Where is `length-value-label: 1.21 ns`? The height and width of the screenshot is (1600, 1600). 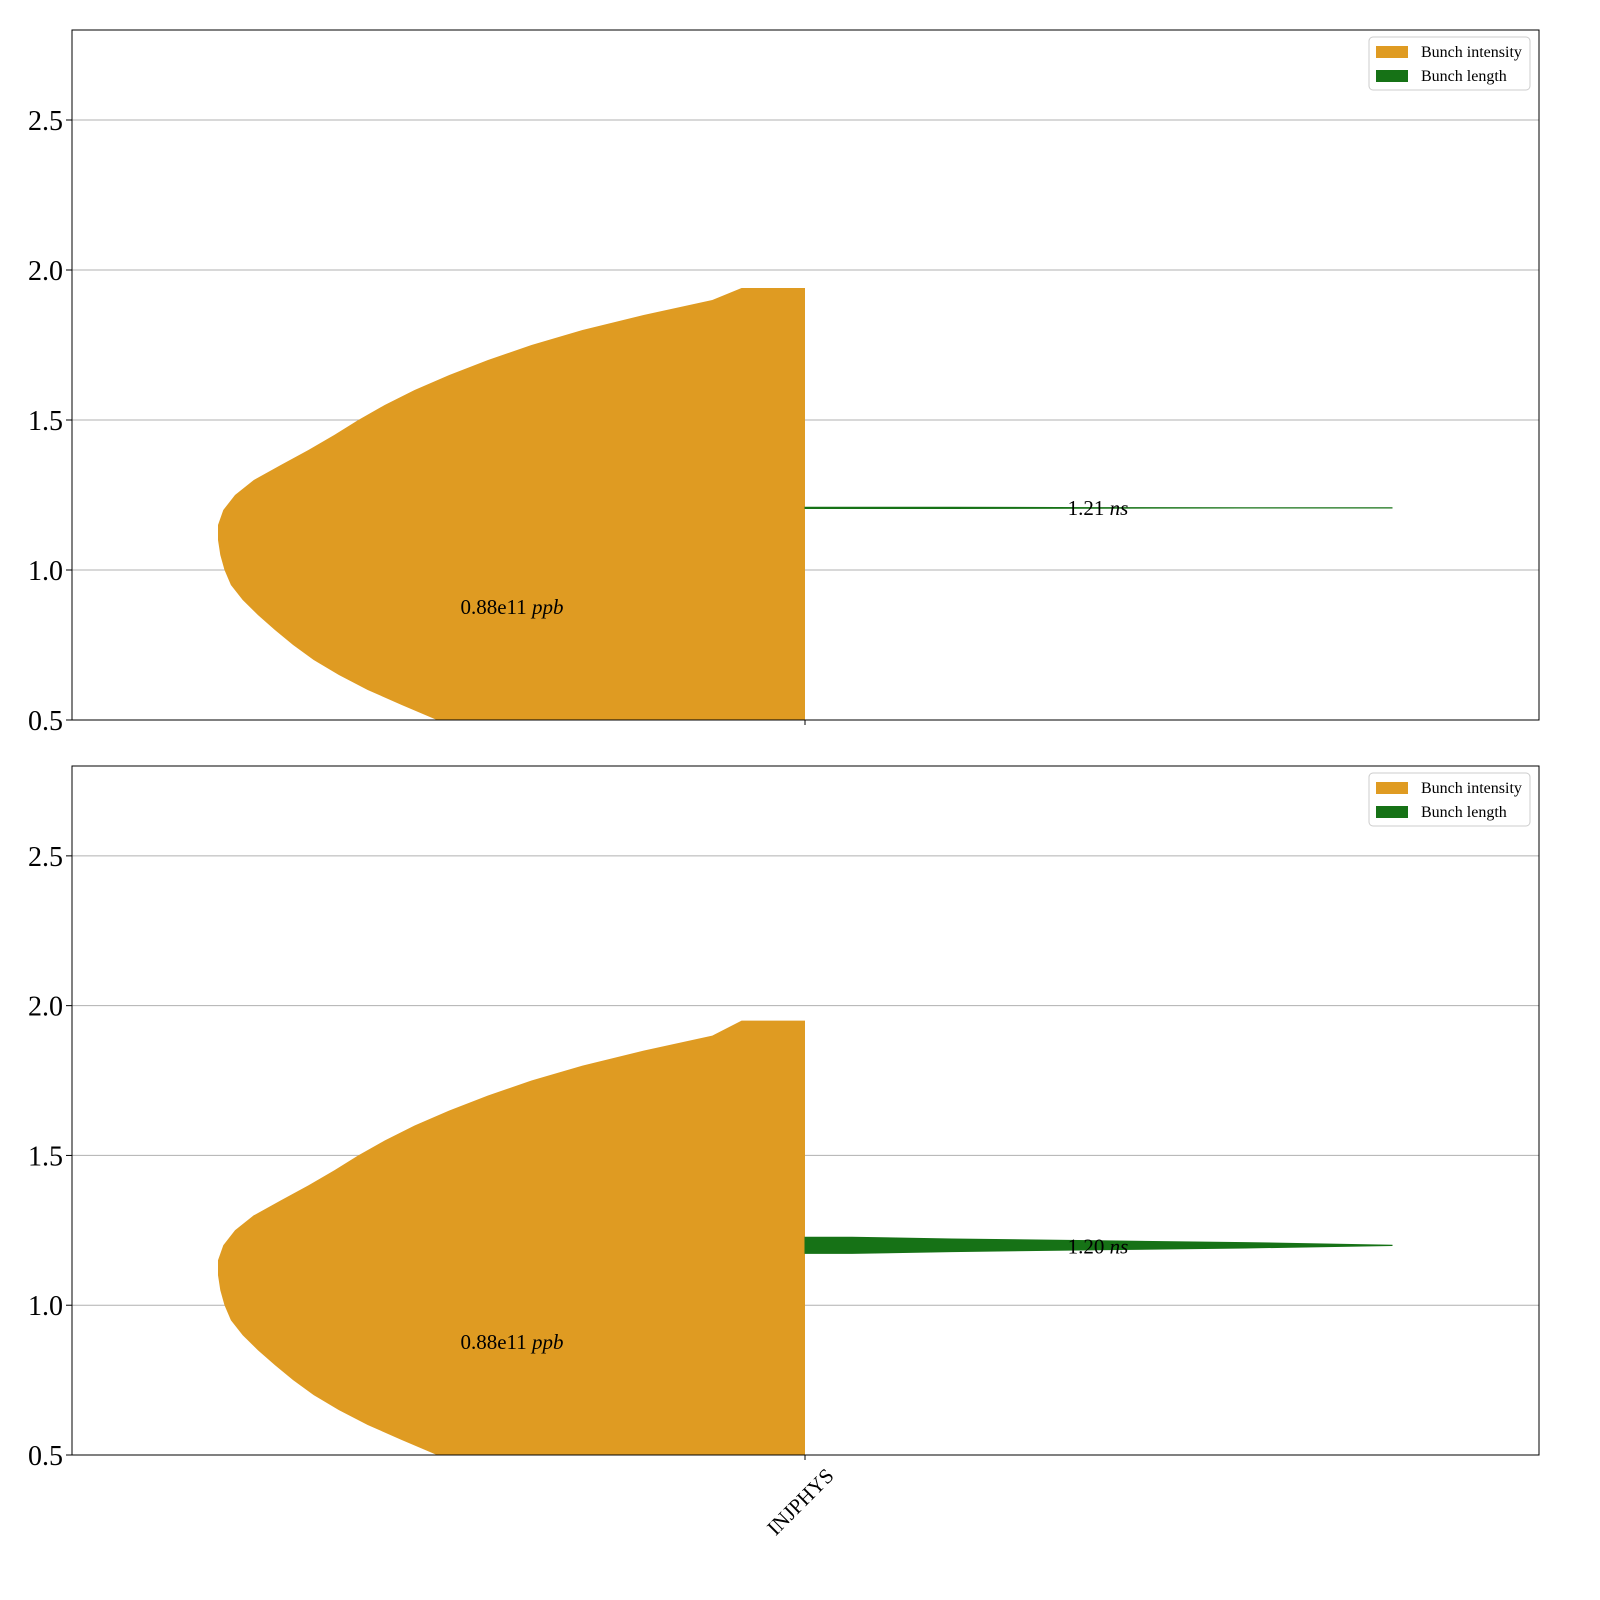 length-value-label: 1.21 ns is located at coordinates (1098, 508).